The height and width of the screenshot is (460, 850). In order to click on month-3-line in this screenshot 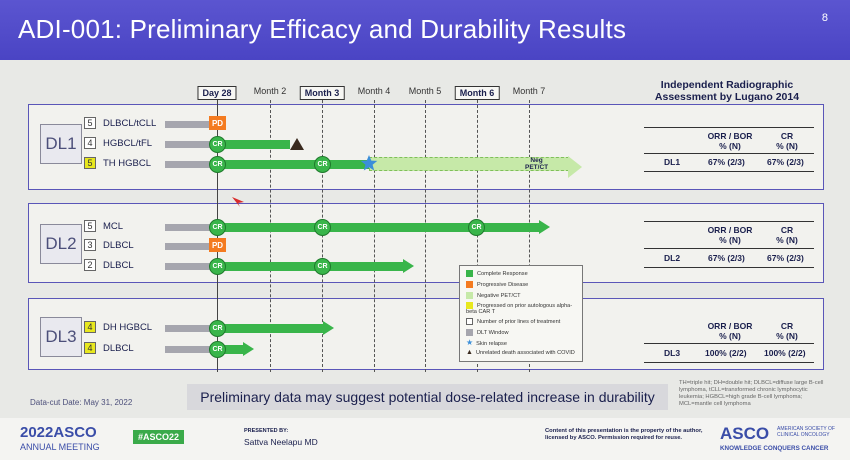, I will do `click(322, 236)`.